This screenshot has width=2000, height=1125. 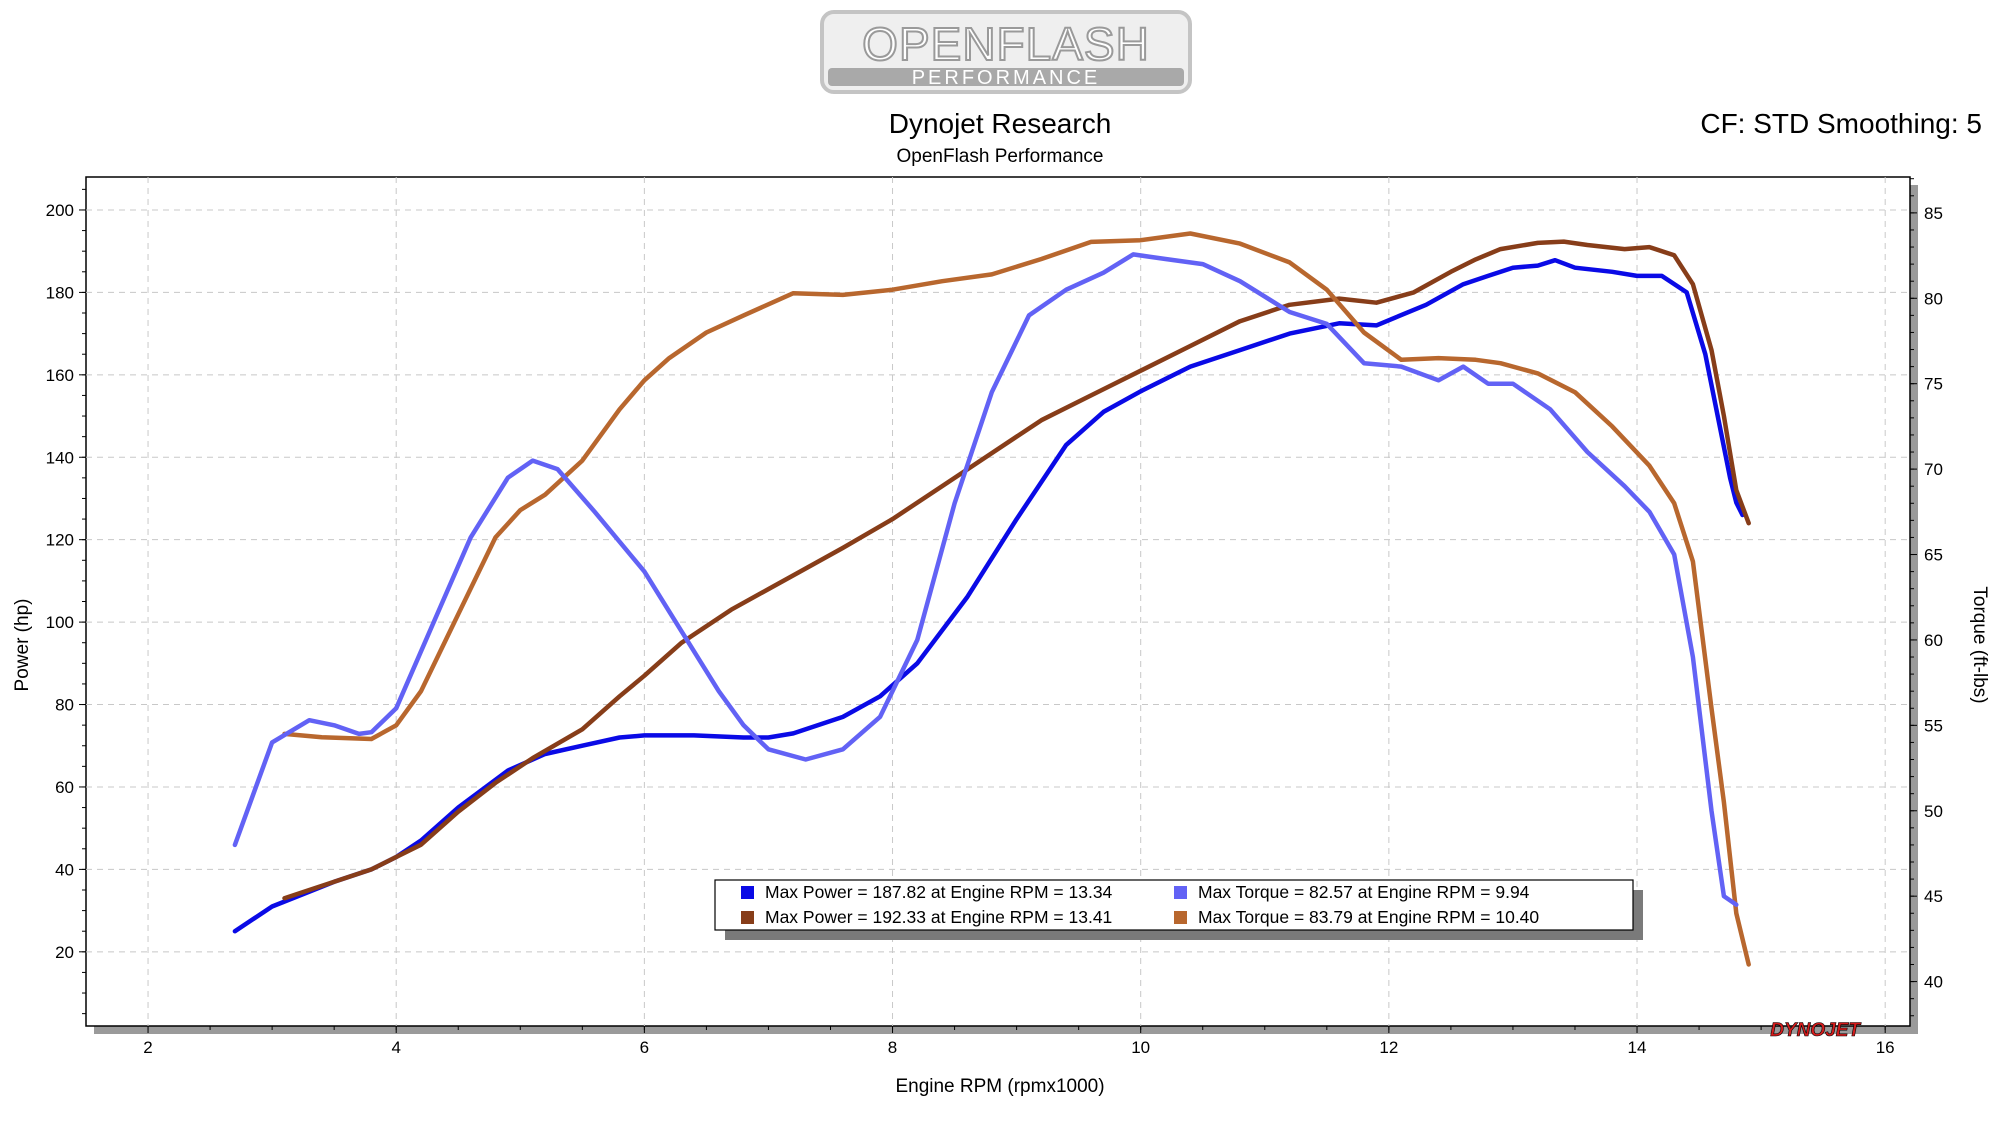 What do you see at coordinates (1933, 725) in the screenshot?
I see `y2-tick-label: 55` at bounding box center [1933, 725].